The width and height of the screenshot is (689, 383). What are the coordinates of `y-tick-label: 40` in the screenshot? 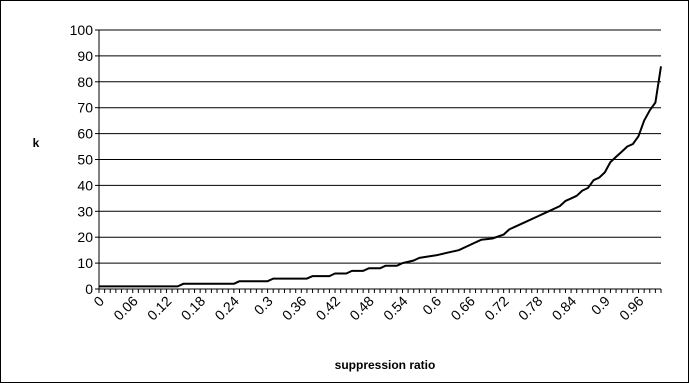 It's located at (85, 185).